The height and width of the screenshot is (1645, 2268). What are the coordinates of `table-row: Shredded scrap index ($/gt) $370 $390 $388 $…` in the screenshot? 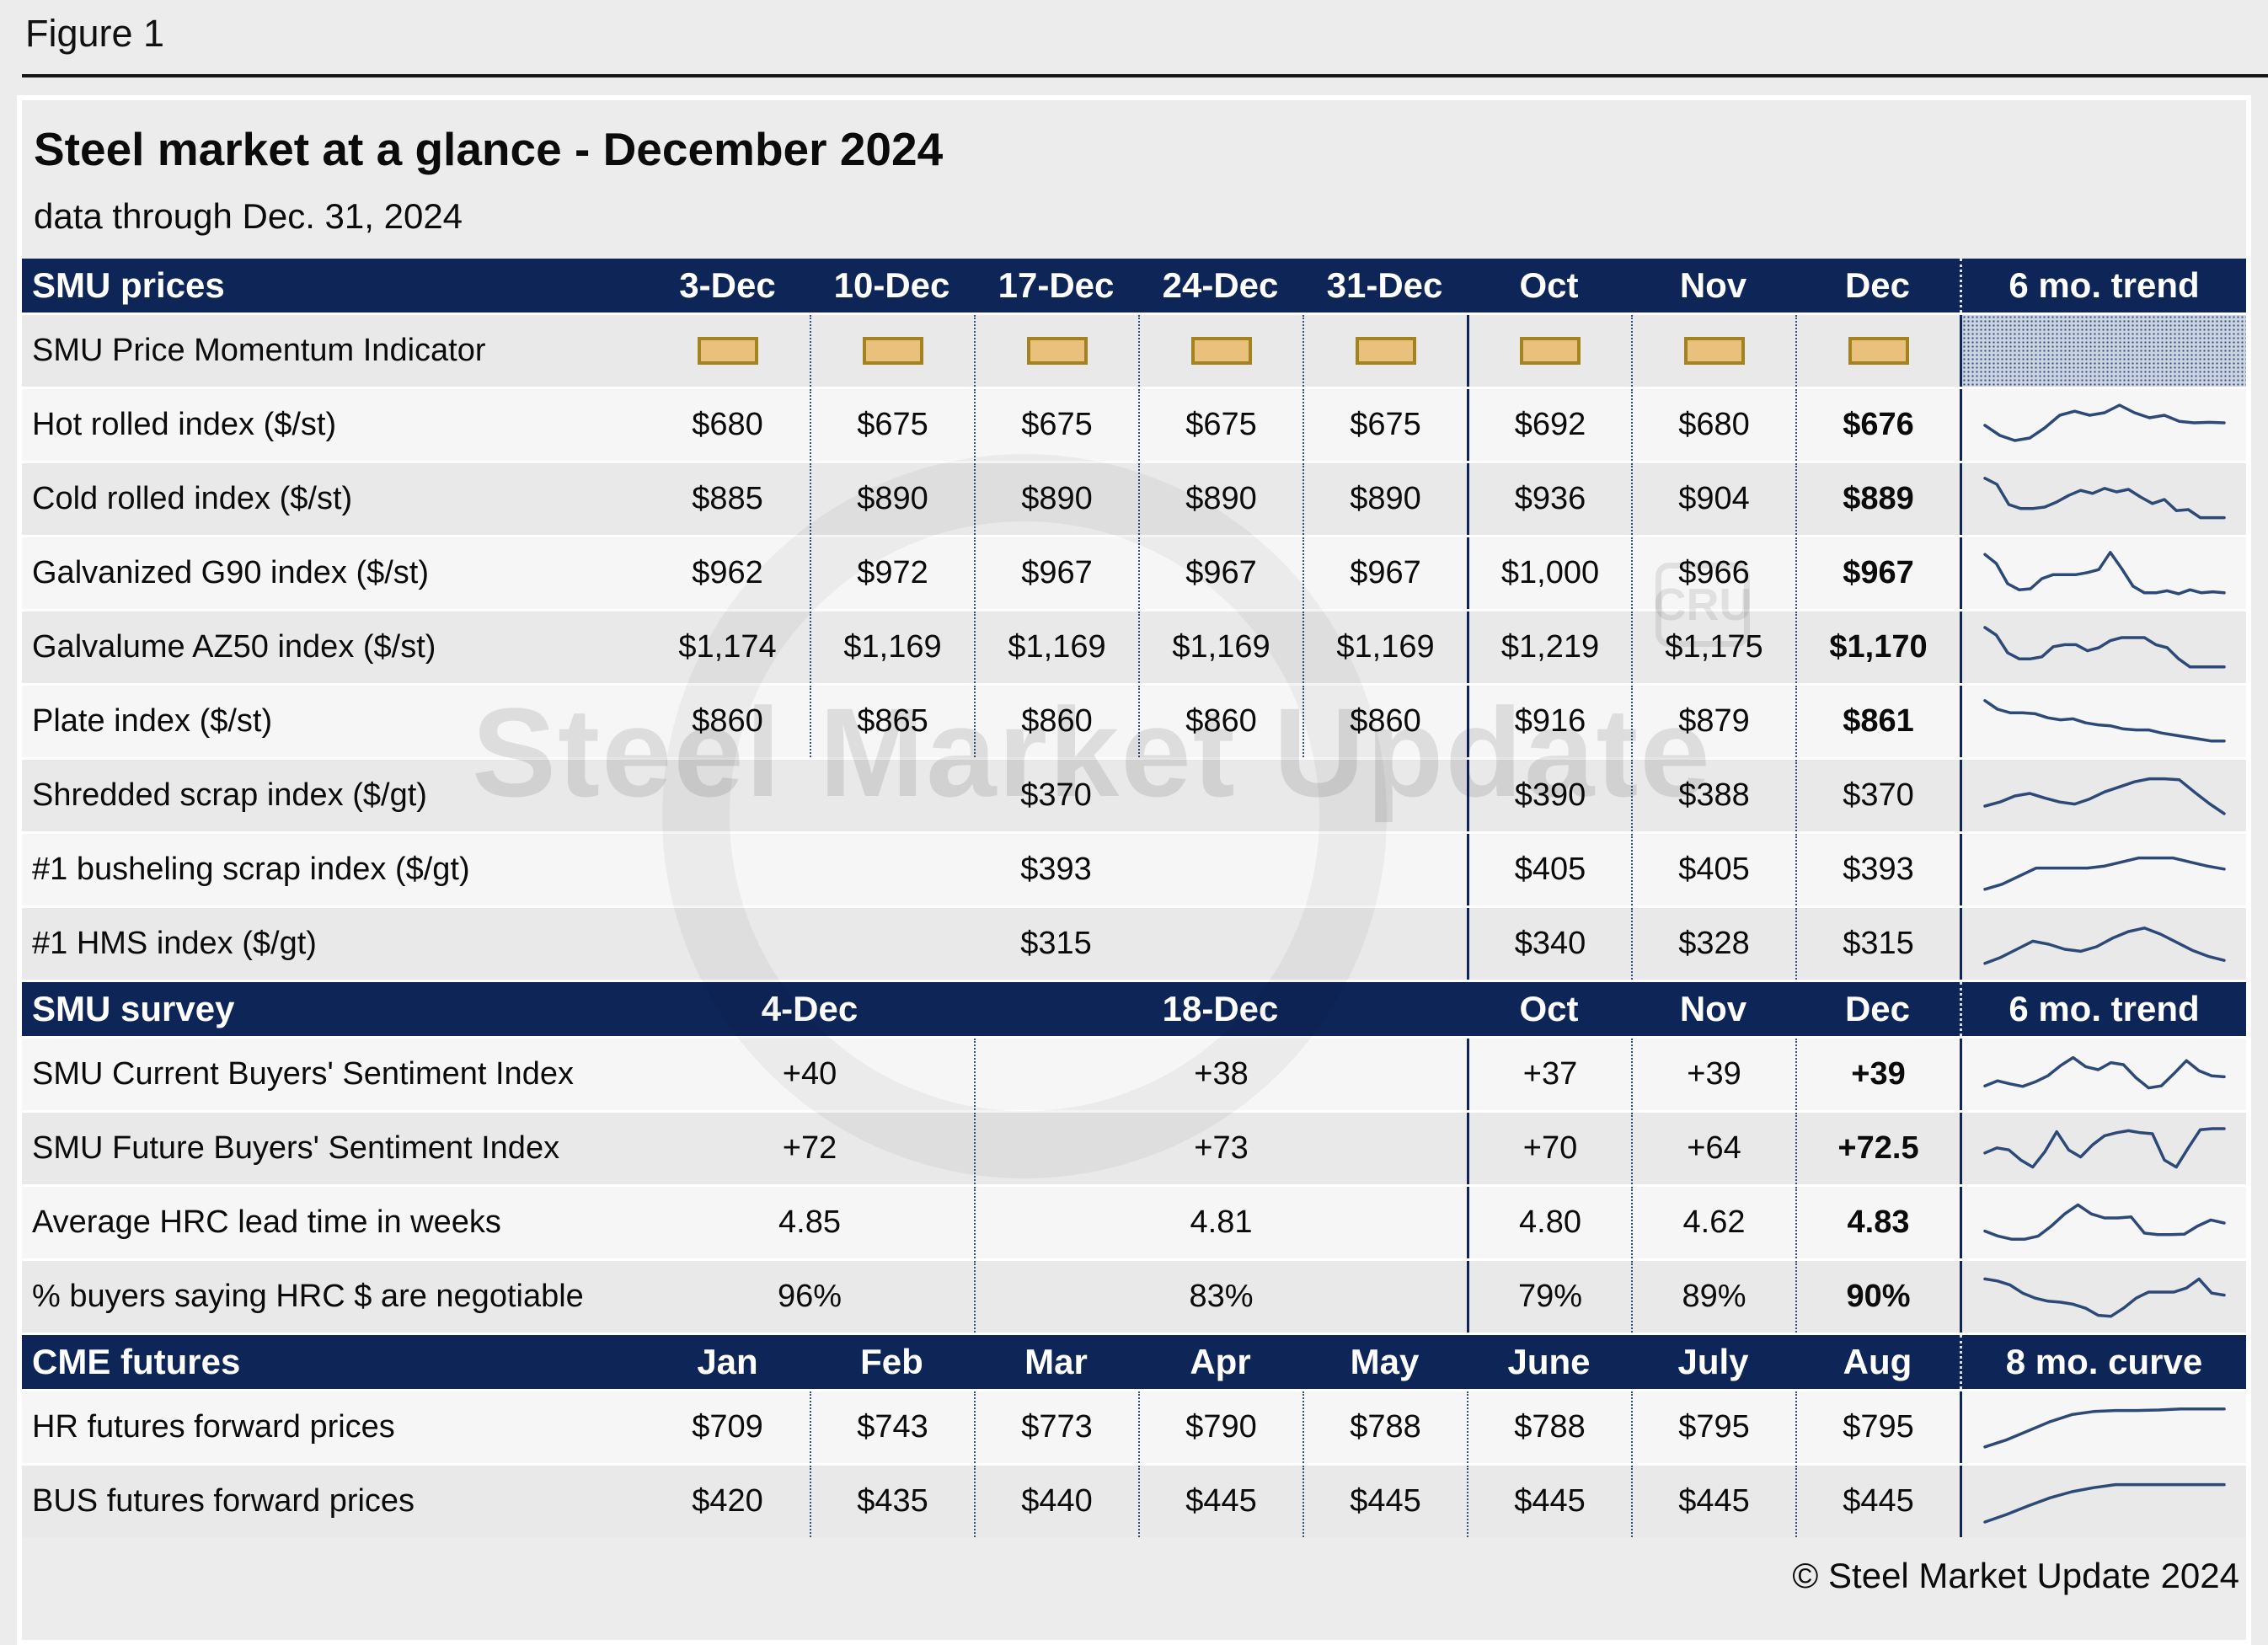 It's located at (1134, 795).